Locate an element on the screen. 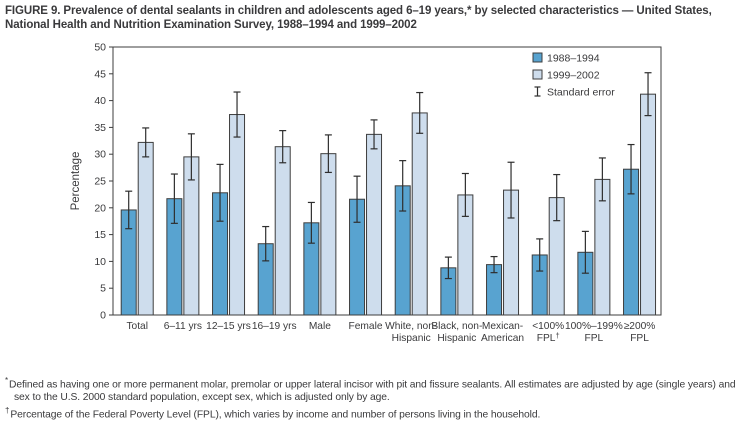  legend-label: Standard error is located at coordinates (581, 93).